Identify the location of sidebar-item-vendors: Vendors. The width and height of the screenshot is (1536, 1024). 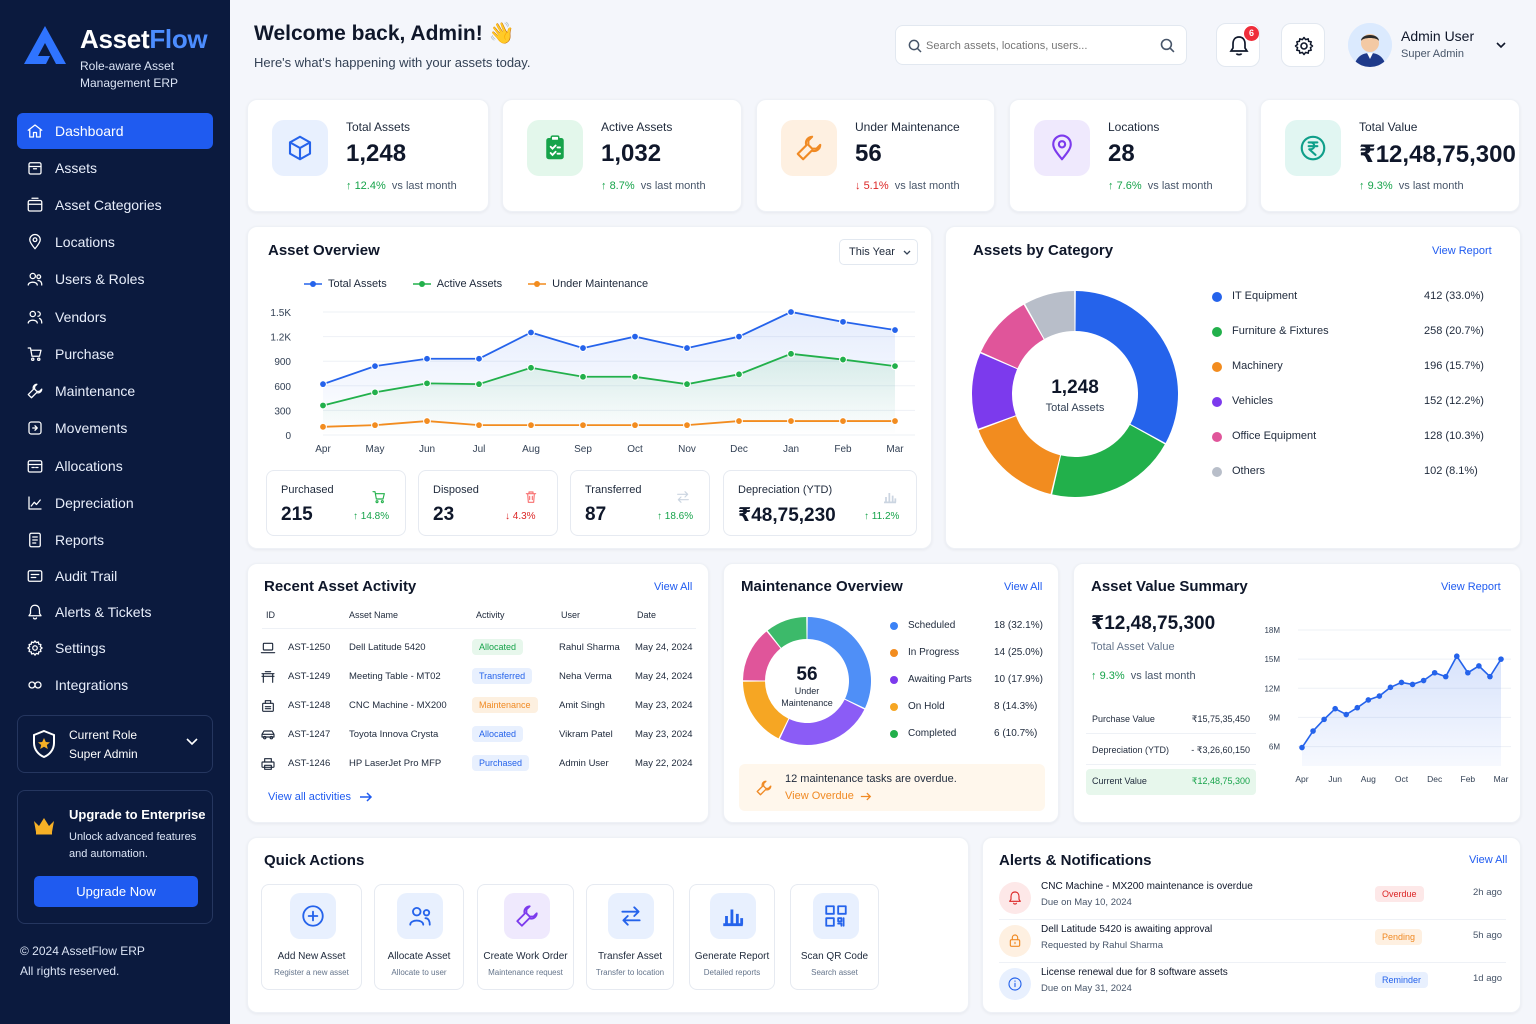
(115, 317).